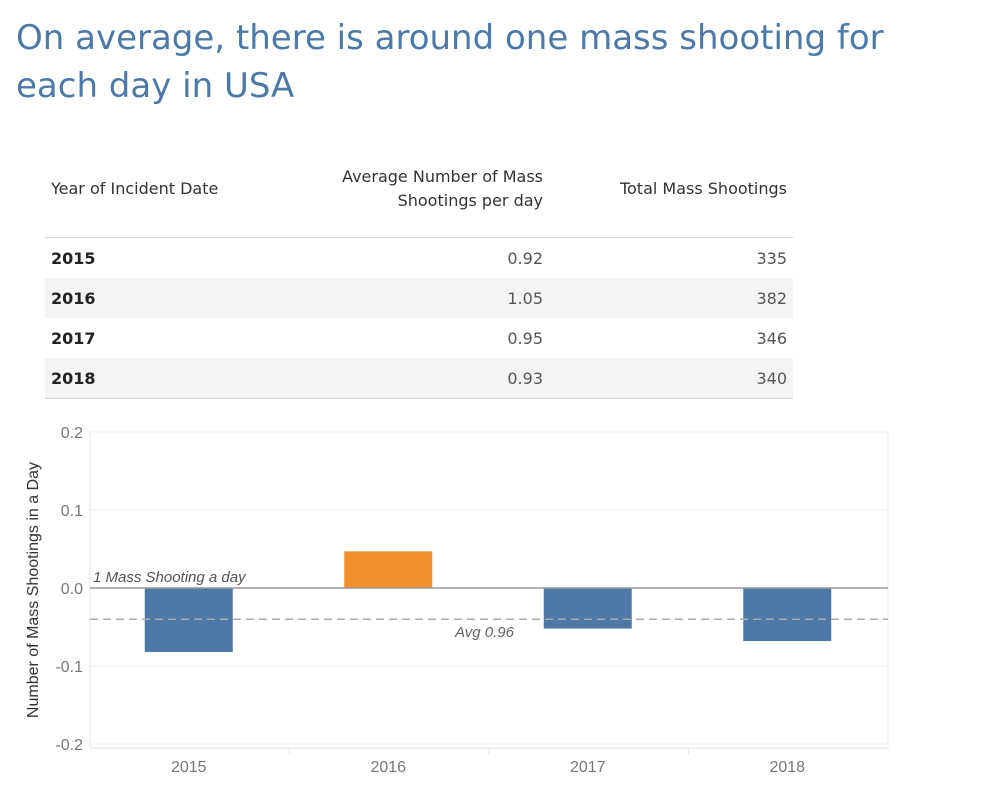  What do you see at coordinates (175, 189) in the screenshot?
I see `header-year: Year of Incident Date` at bounding box center [175, 189].